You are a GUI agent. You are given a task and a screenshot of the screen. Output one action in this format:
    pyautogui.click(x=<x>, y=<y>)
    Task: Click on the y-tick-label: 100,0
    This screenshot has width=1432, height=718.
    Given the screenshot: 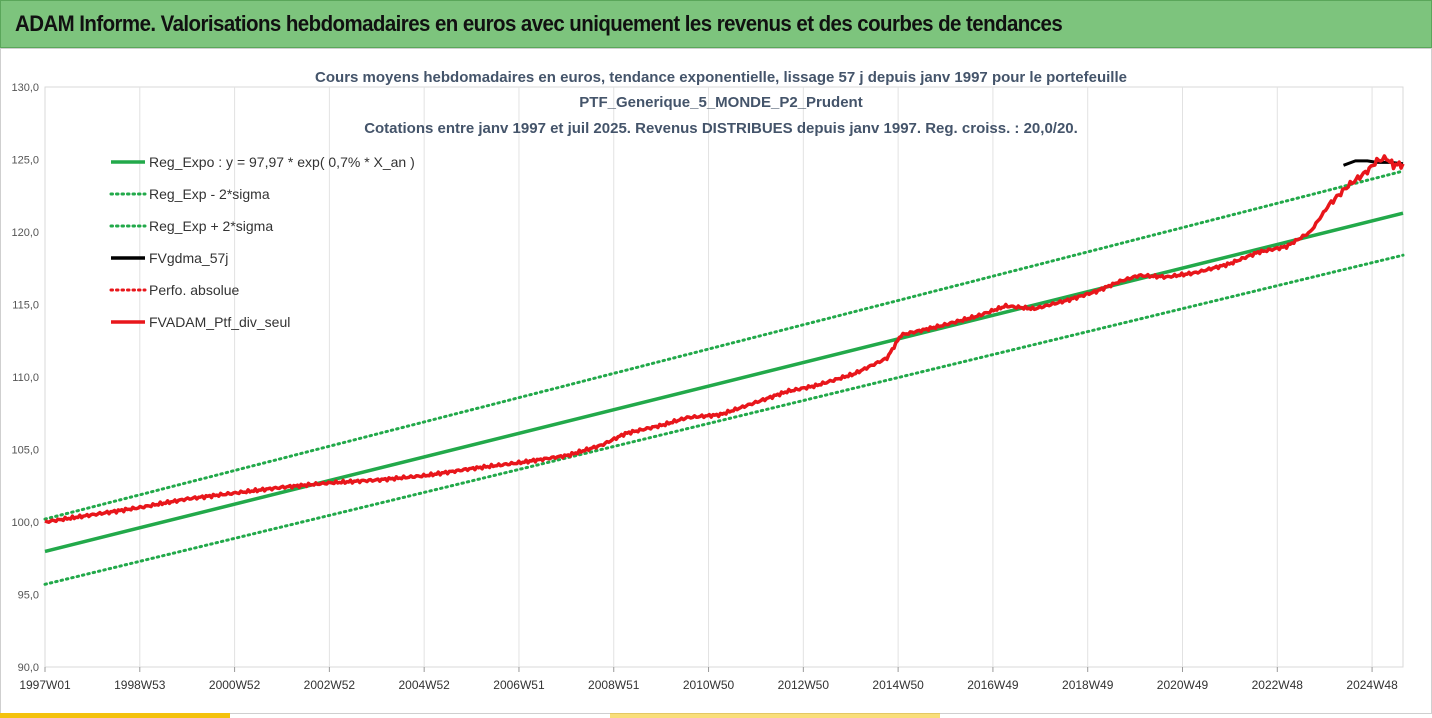 What is the action you would take?
    pyautogui.click(x=25, y=523)
    